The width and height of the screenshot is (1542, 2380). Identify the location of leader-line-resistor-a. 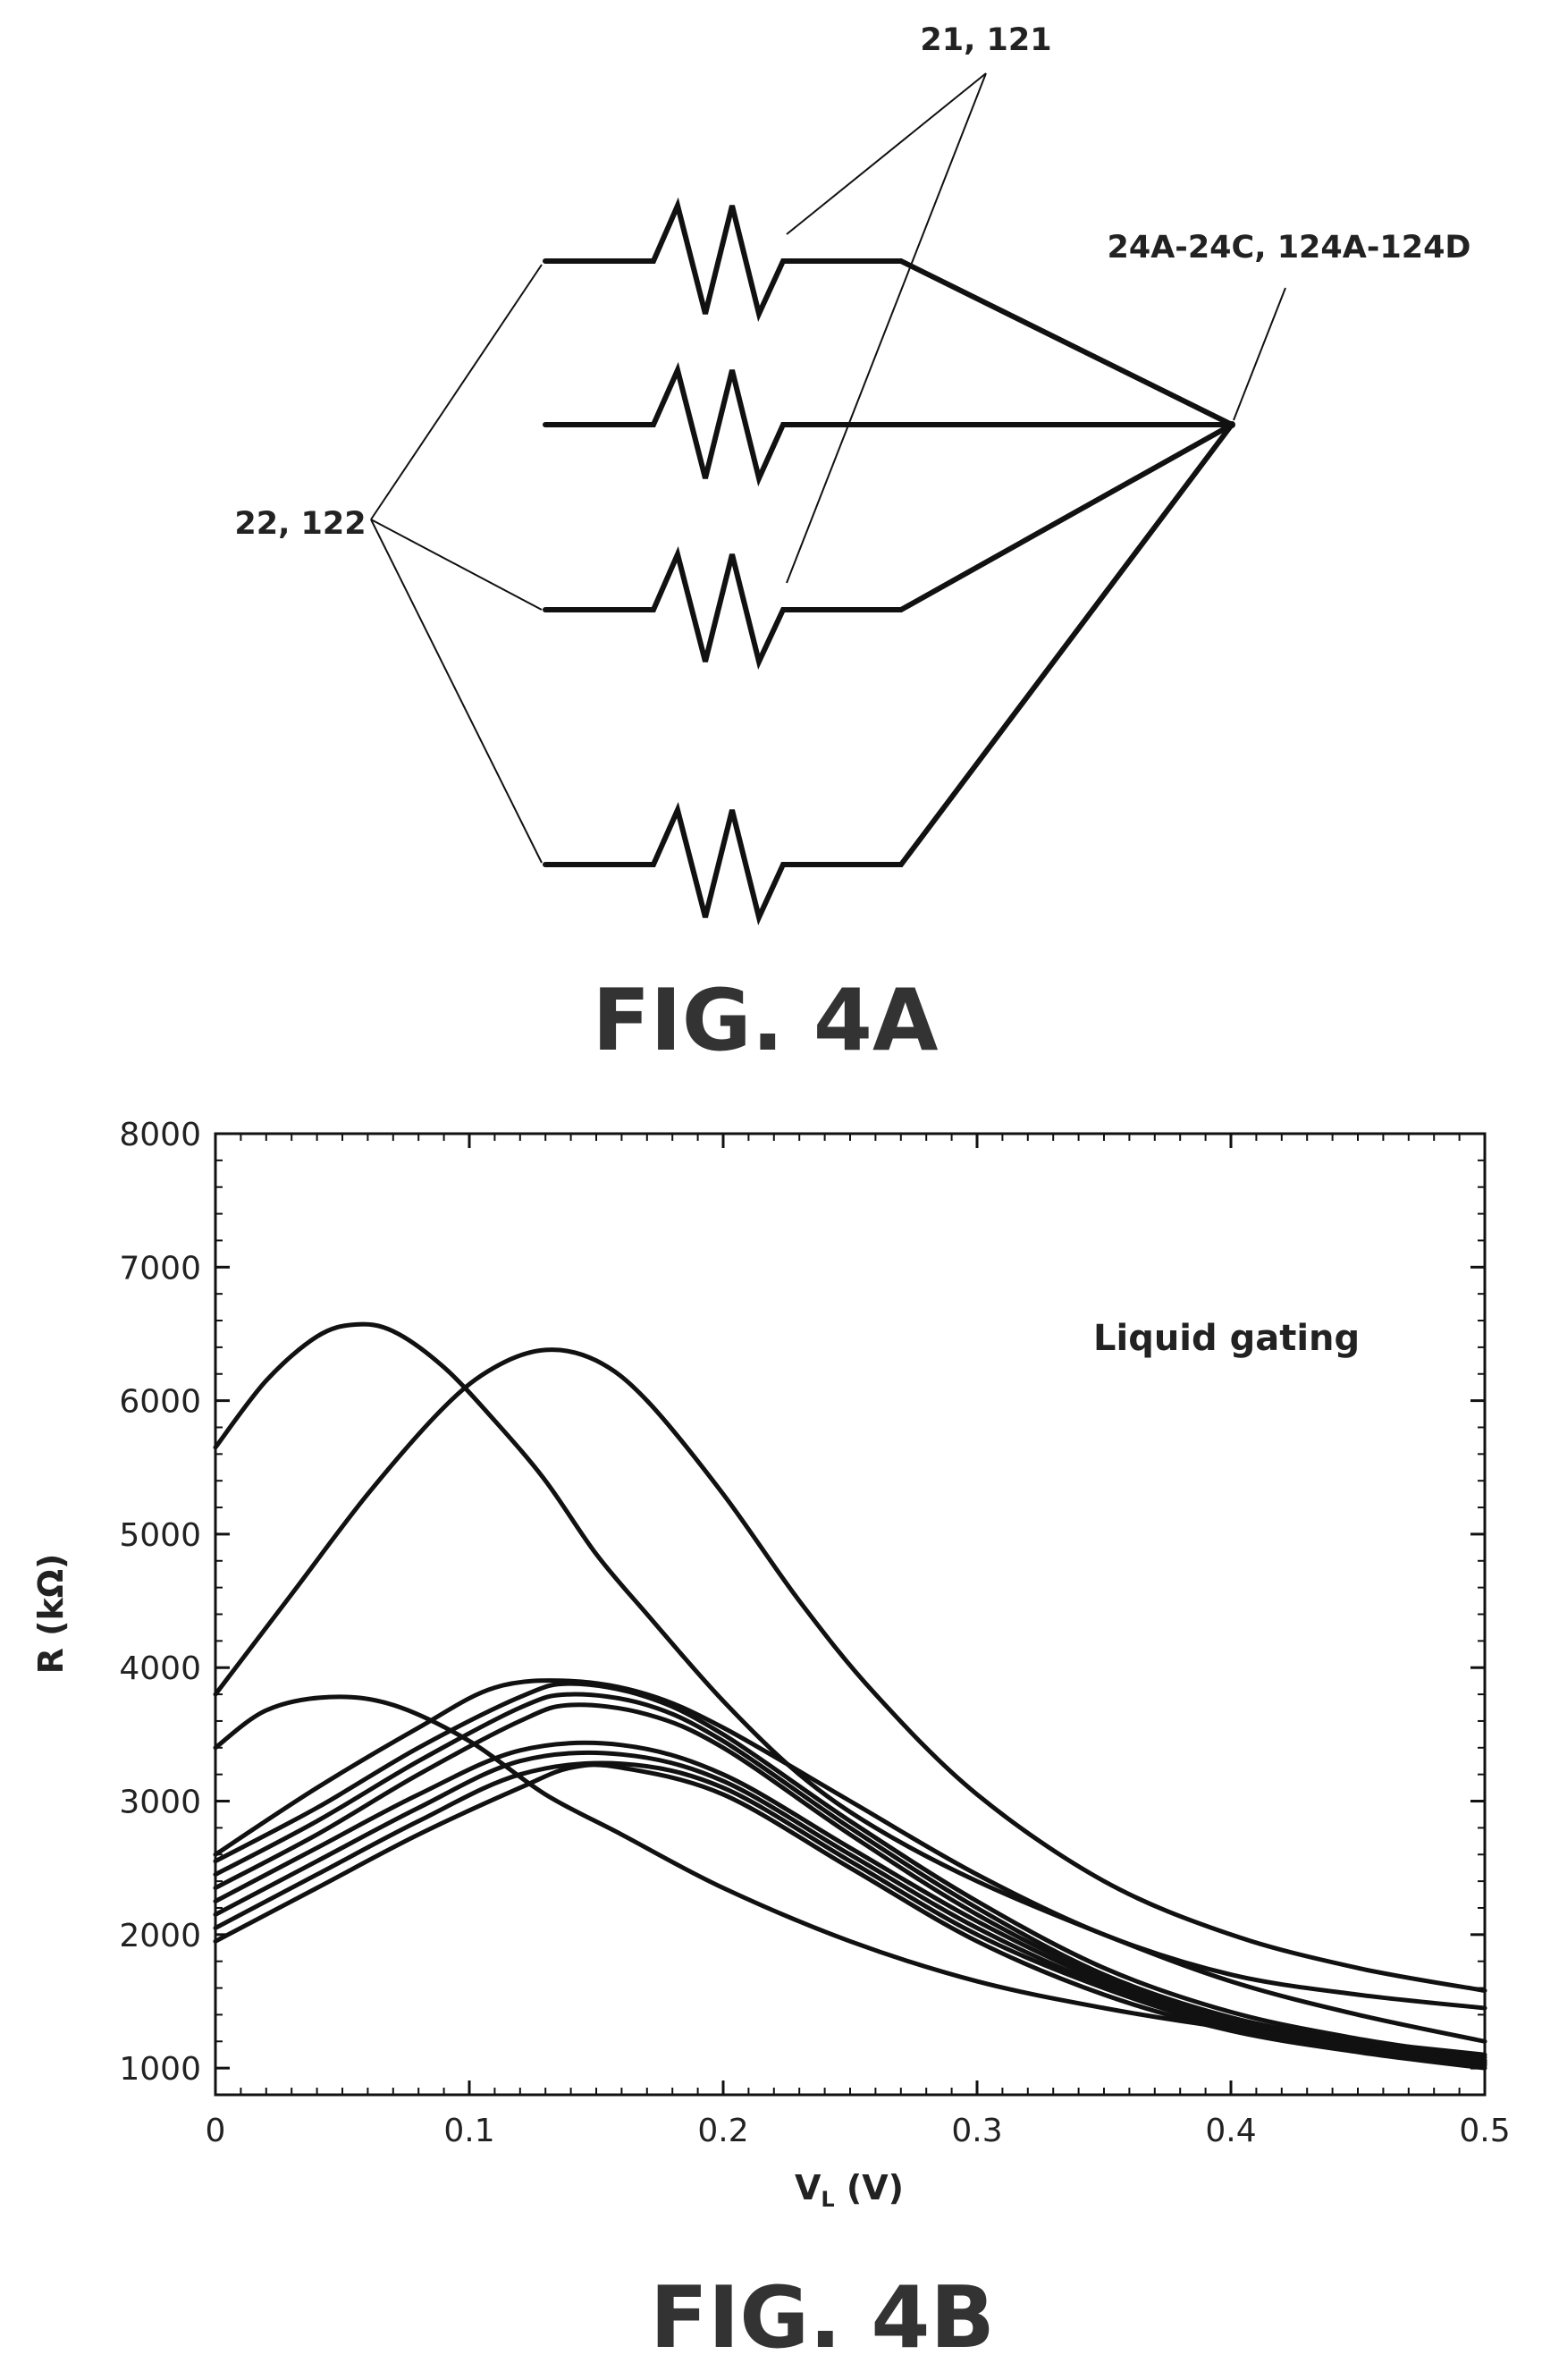
(886, 153).